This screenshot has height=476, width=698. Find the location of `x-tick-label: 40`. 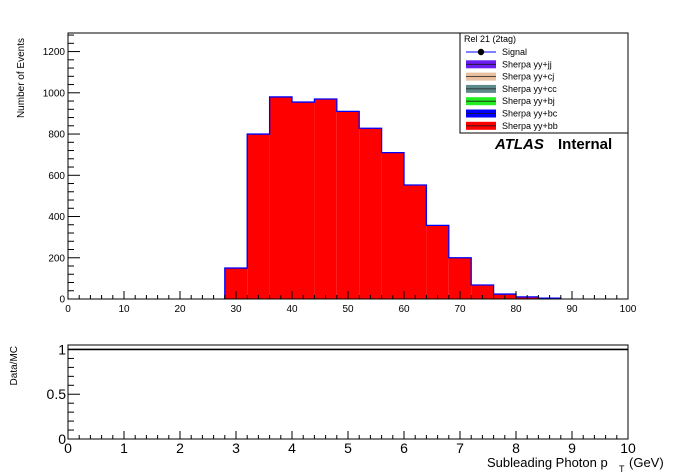

x-tick-label: 40 is located at coordinates (292, 309).